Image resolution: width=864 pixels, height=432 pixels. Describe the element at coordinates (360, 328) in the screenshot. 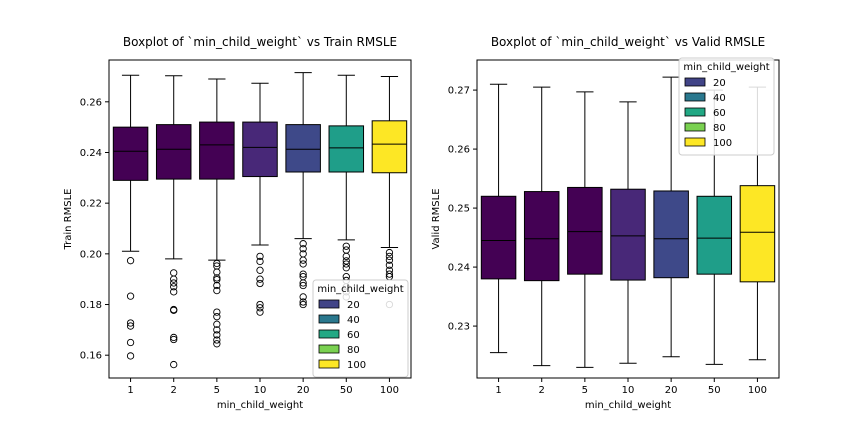

I see `legend: min_child_weight 20 40 60 80 100` at that location.